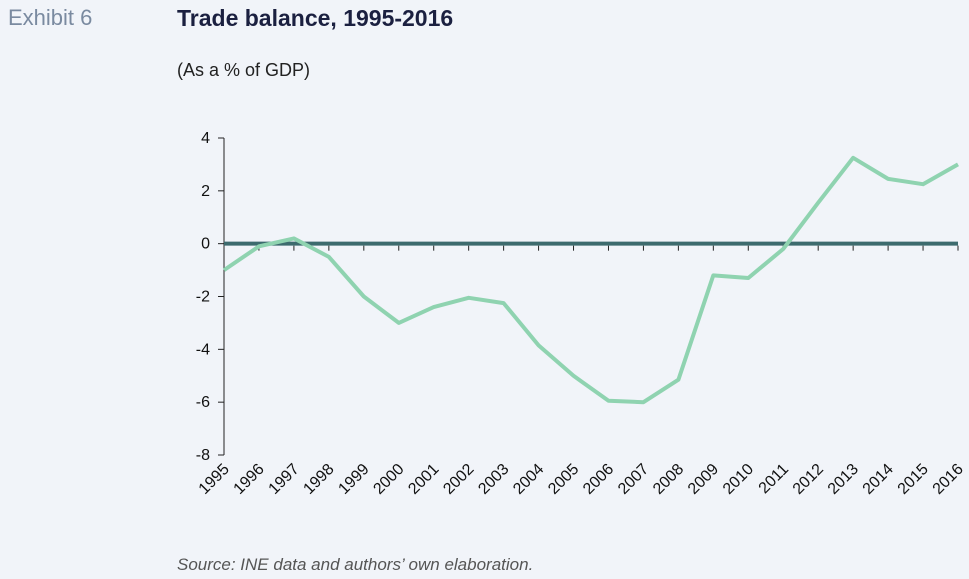 This screenshot has width=969, height=579. I want to click on y-tick-label: -8, so click(203, 455).